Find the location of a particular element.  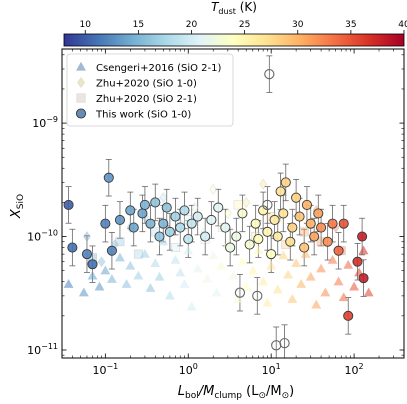

x-tick-label: 10⁰ is located at coordinates (188, 369).